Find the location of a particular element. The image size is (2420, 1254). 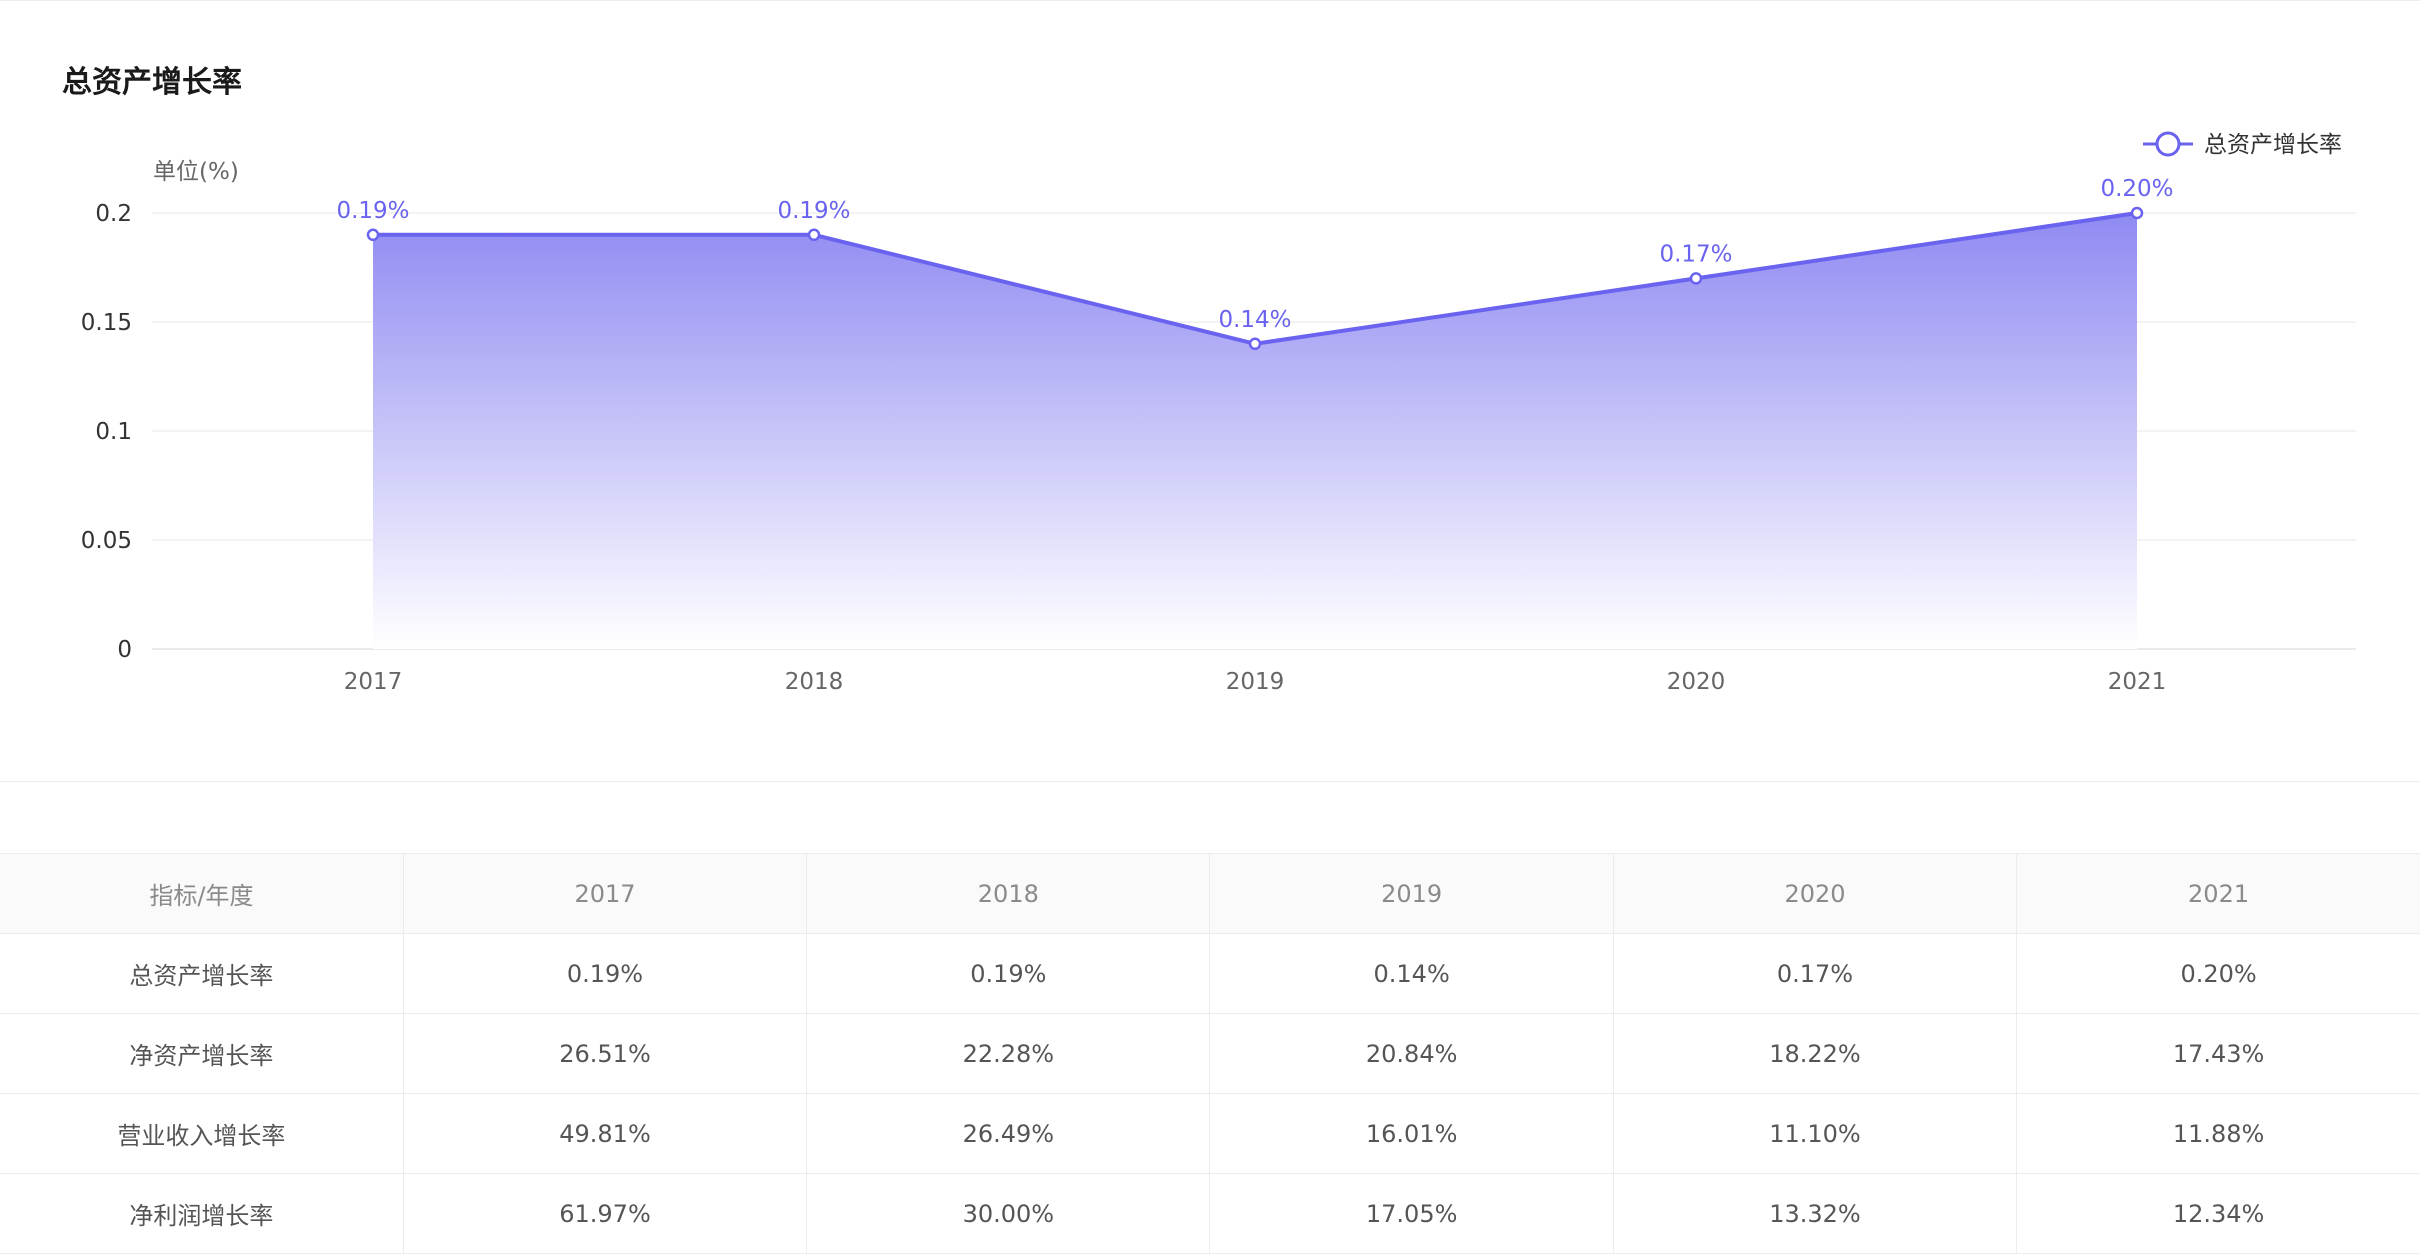

y-tick-label: 0 is located at coordinates (124, 650).